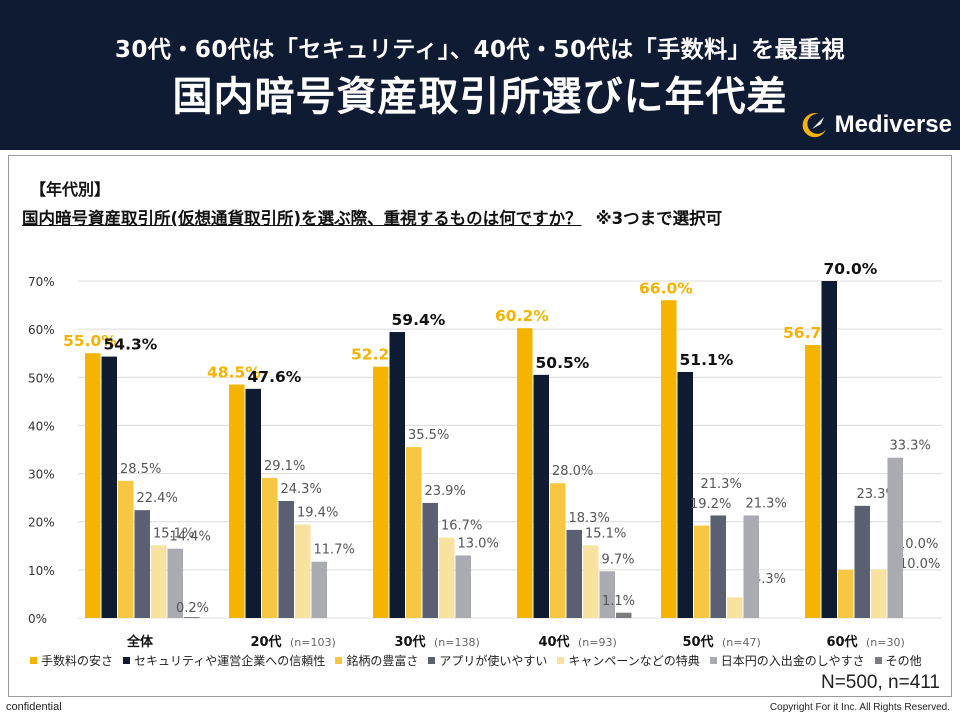  Describe the element at coordinates (563, 363) in the screenshot. I see `data-label: 50.5%` at that location.